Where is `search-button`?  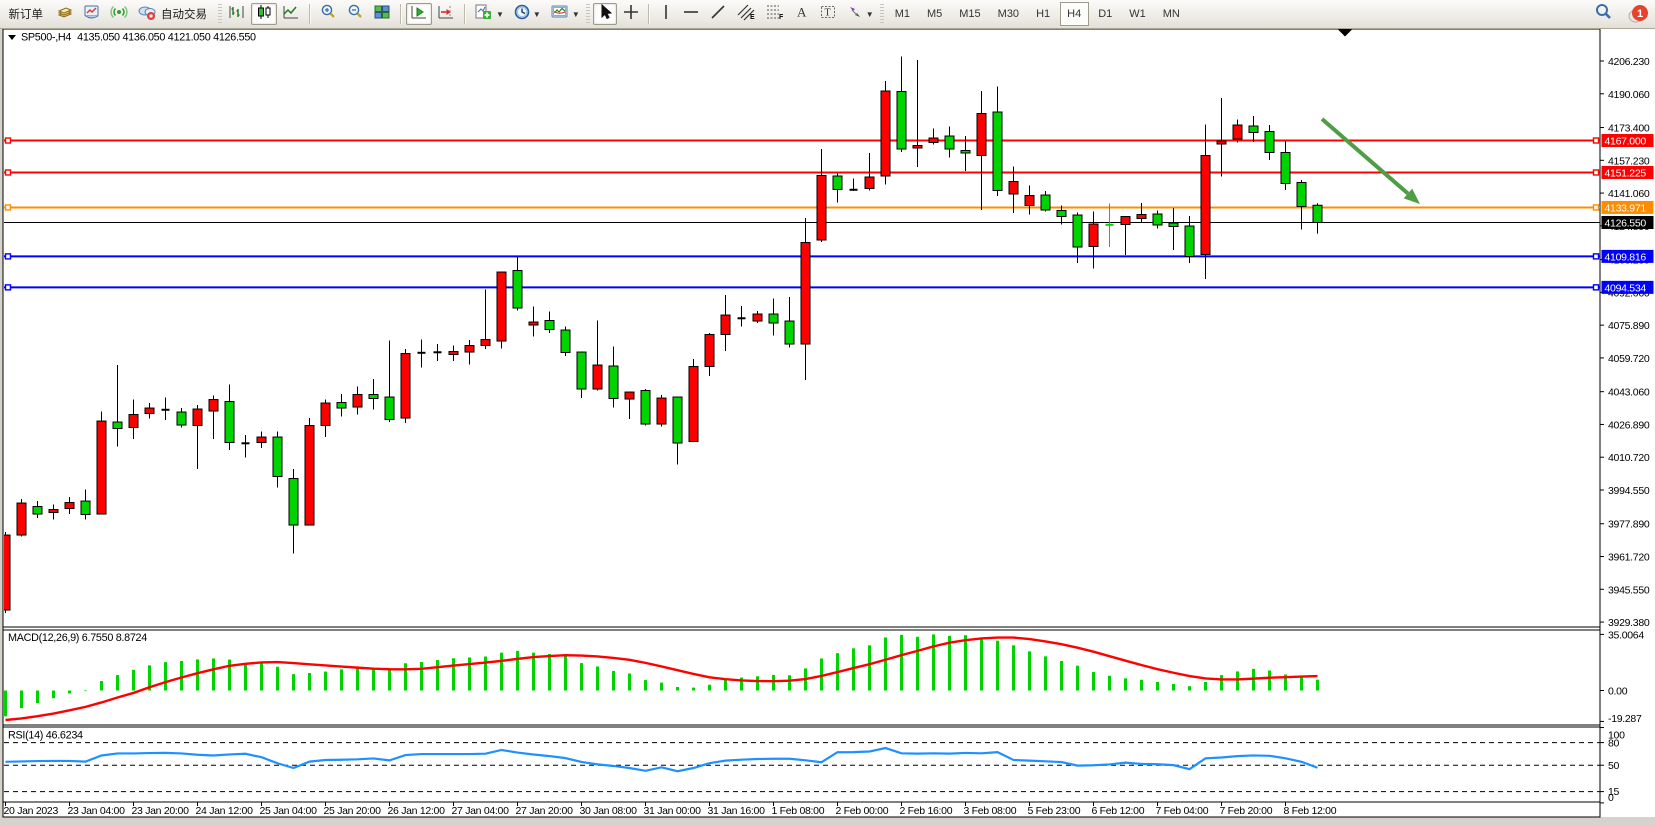 search-button is located at coordinates (1603, 14).